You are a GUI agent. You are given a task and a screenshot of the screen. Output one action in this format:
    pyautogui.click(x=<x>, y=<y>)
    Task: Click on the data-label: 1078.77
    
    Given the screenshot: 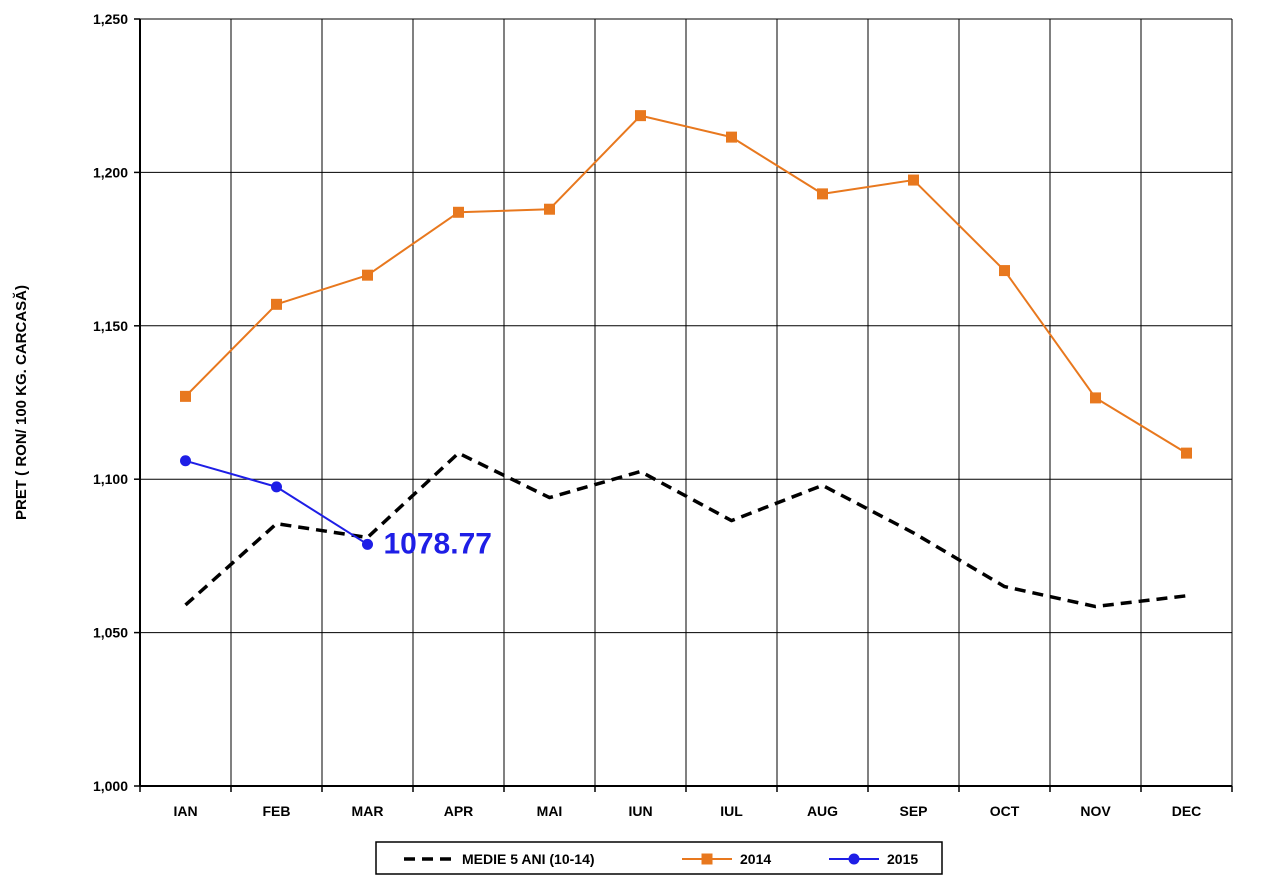 What is the action you would take?
    pyautogui.click(x=438, y=543)
    